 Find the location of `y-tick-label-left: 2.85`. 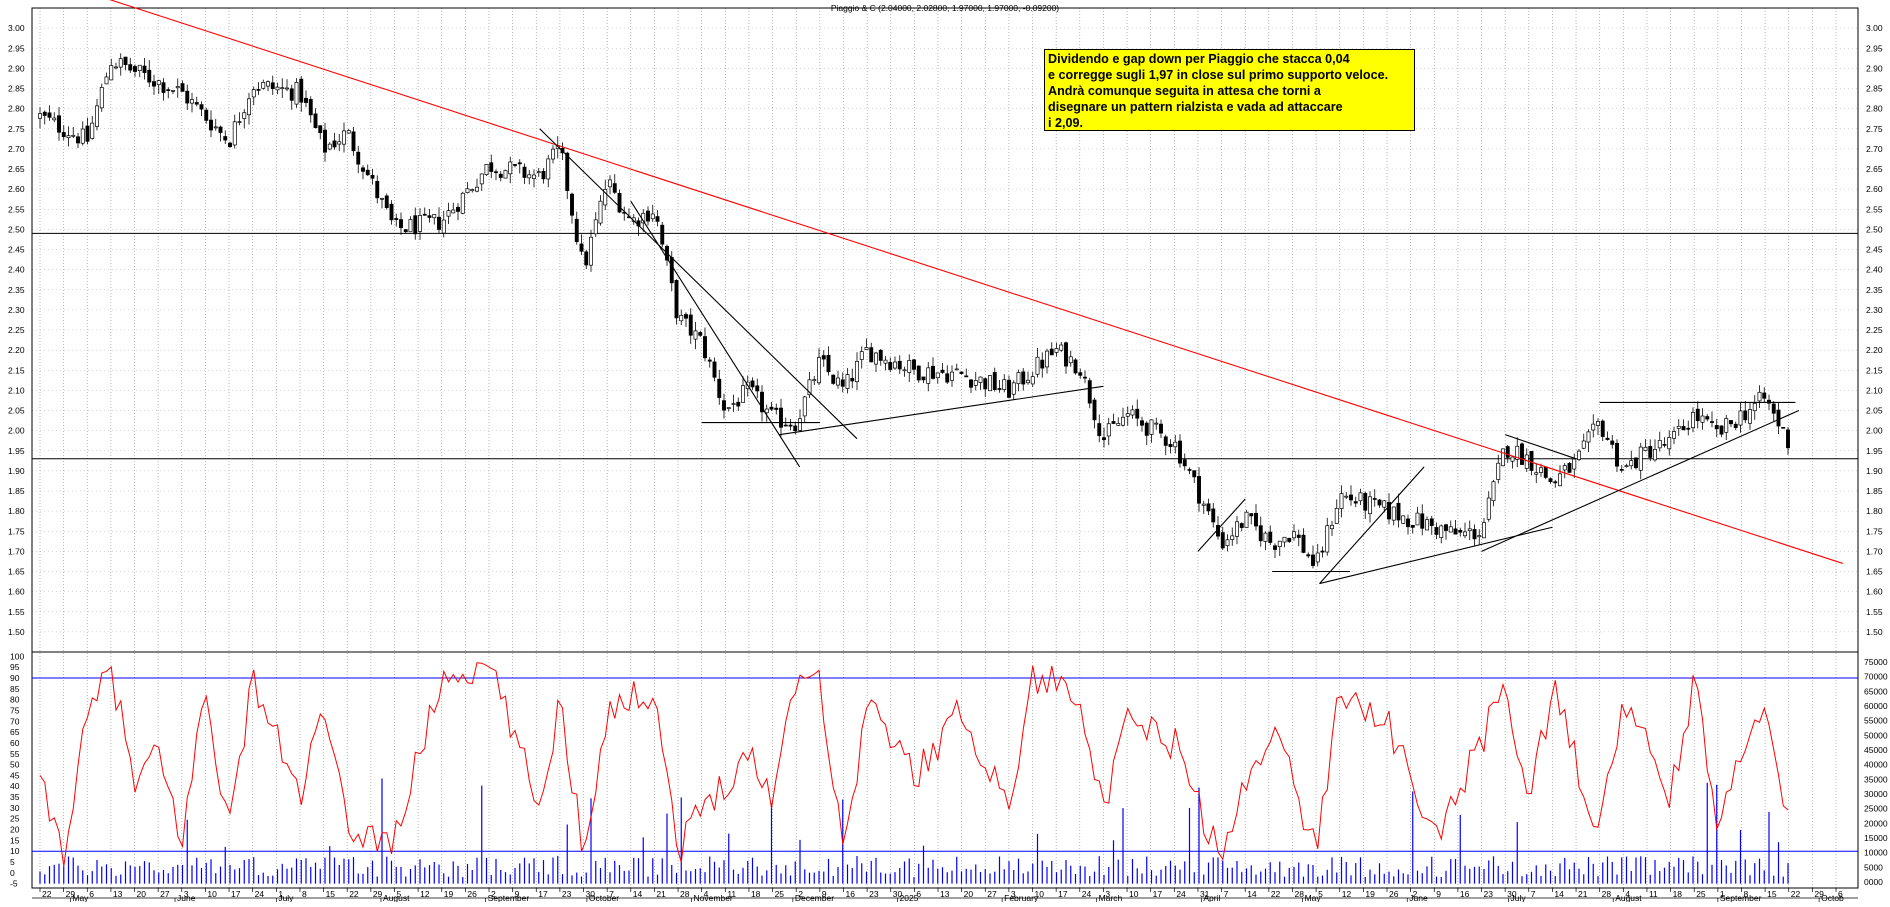

y-tick-label-left: 2.85 is located at coordinates (16, 89).